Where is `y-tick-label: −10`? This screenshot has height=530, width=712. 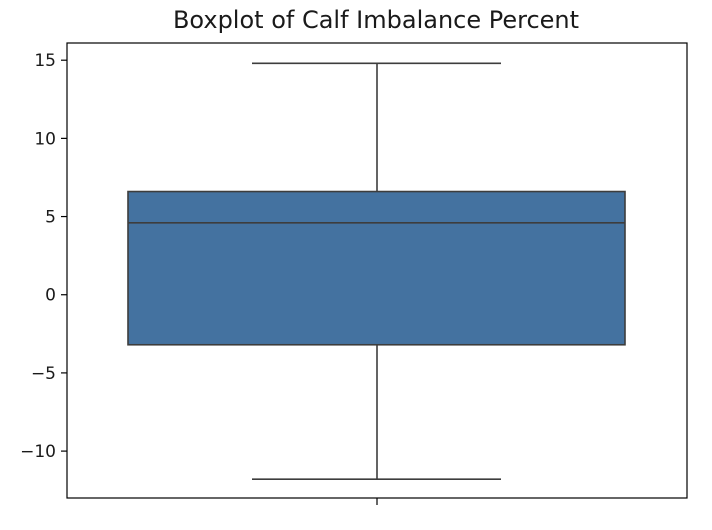 y-tick-label: −10 is located at coordinates (38, 452).